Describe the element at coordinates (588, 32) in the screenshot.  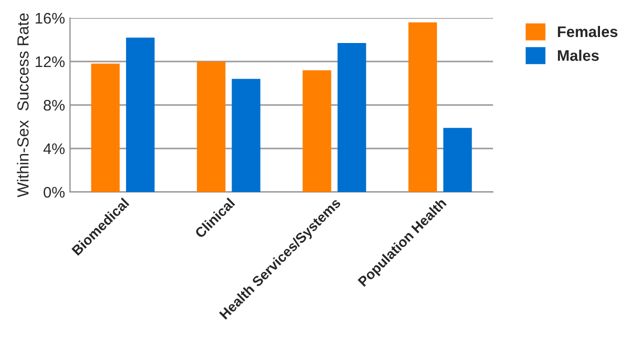
I see `legend-label: Females` at that location.